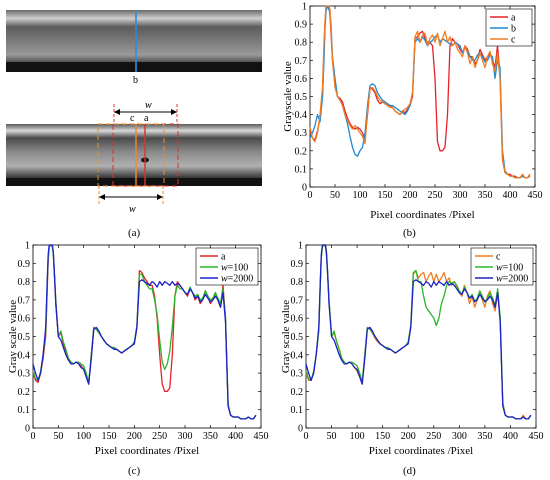  Describe the element at coordinates (132, 118) in the screenshot. I see `label-c: c` at that location.